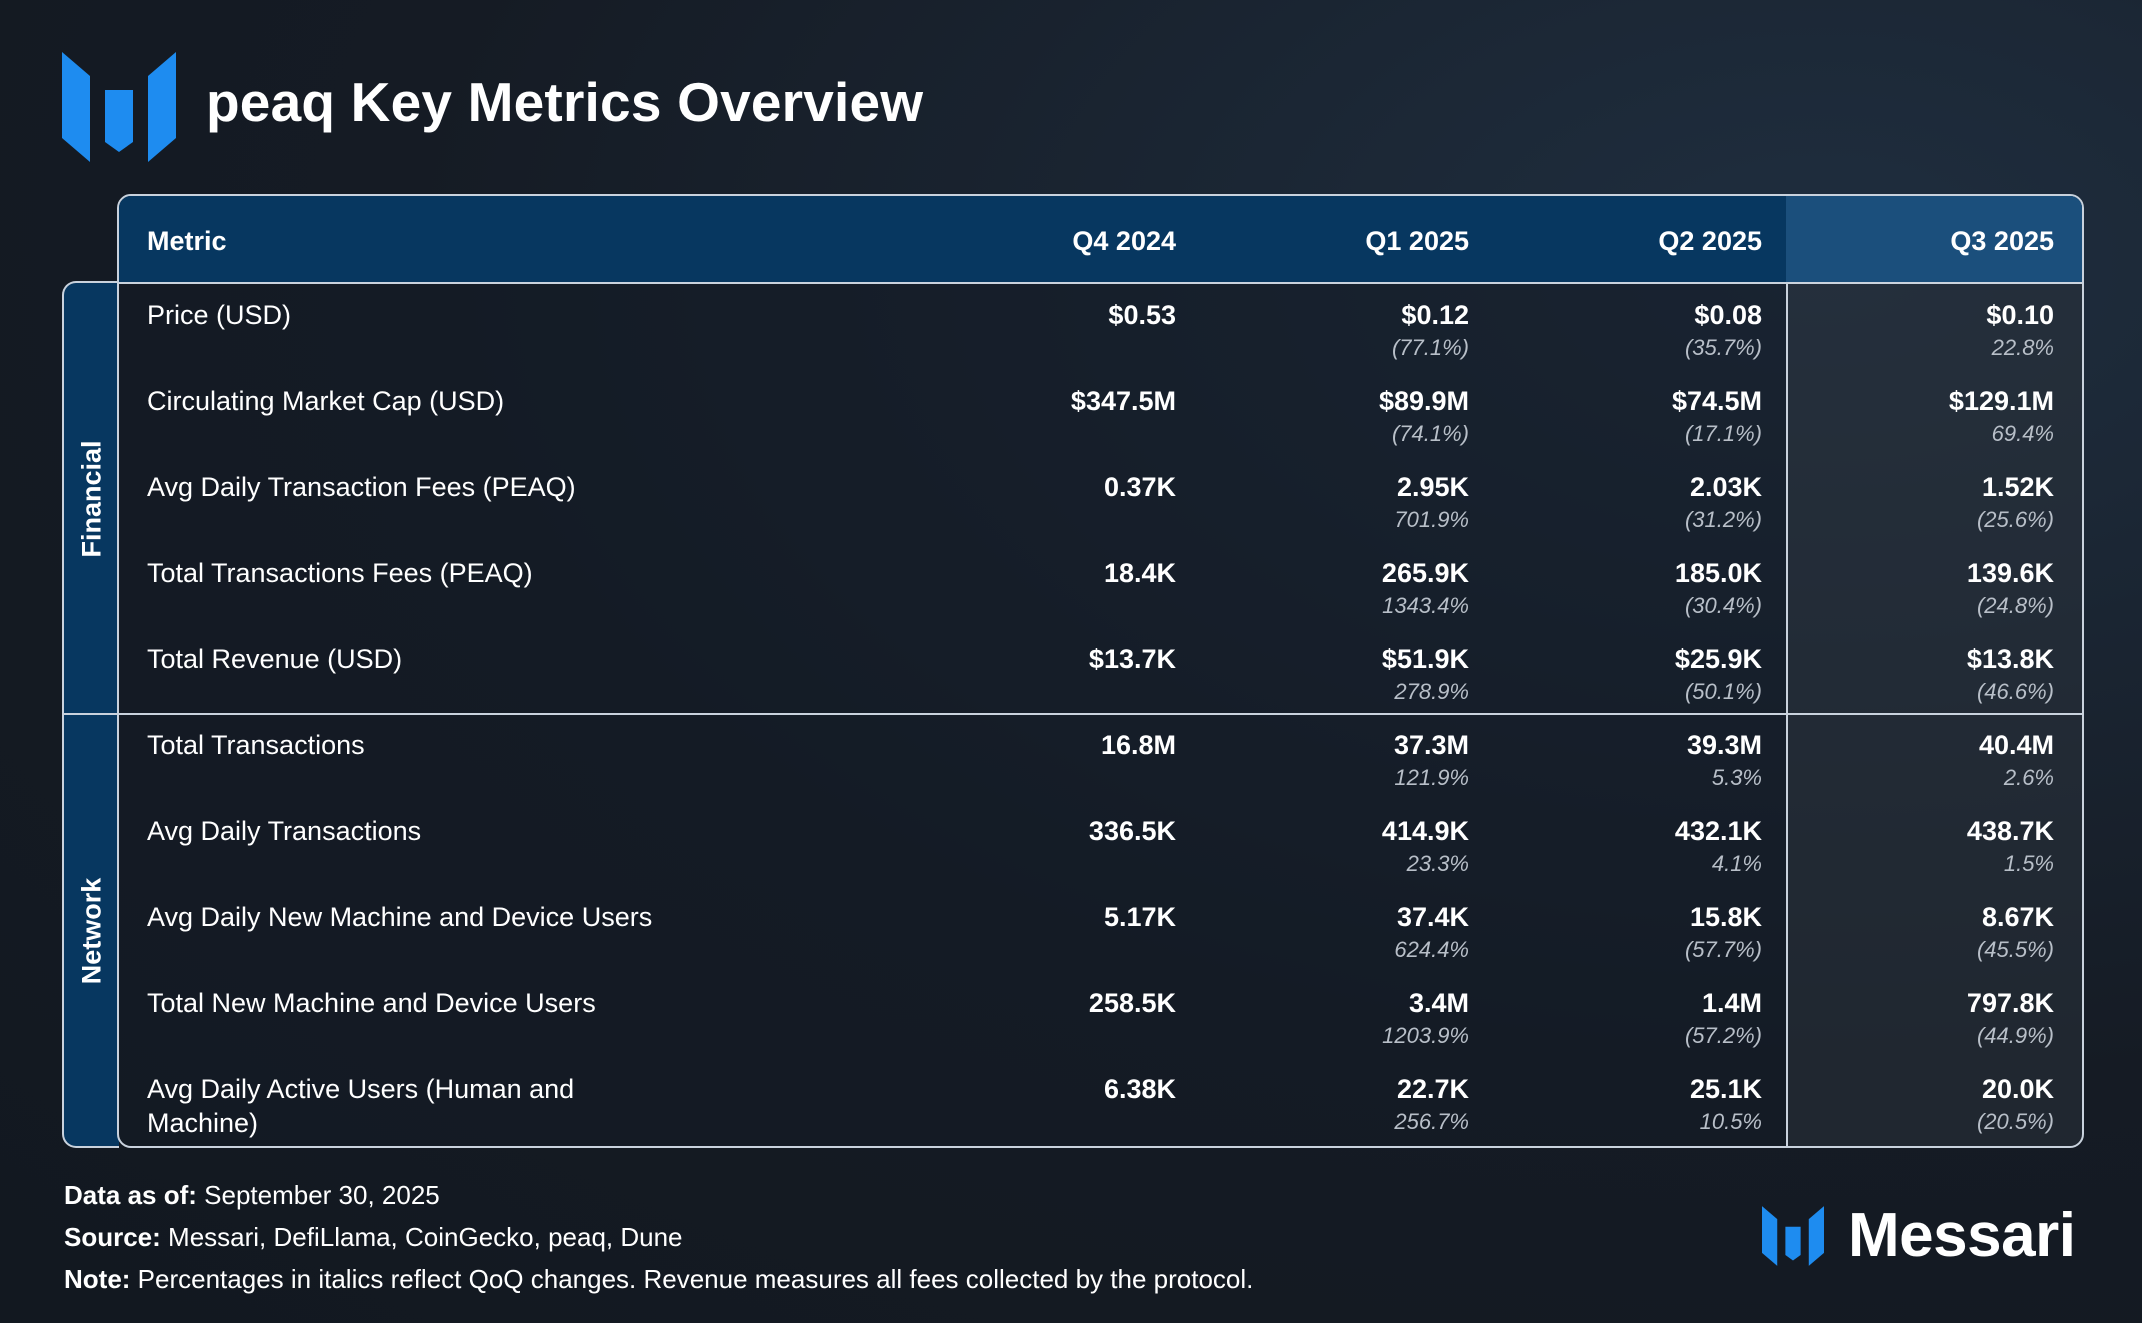  I want to click on qoq-change: (31.2%), so click(1723, 519).